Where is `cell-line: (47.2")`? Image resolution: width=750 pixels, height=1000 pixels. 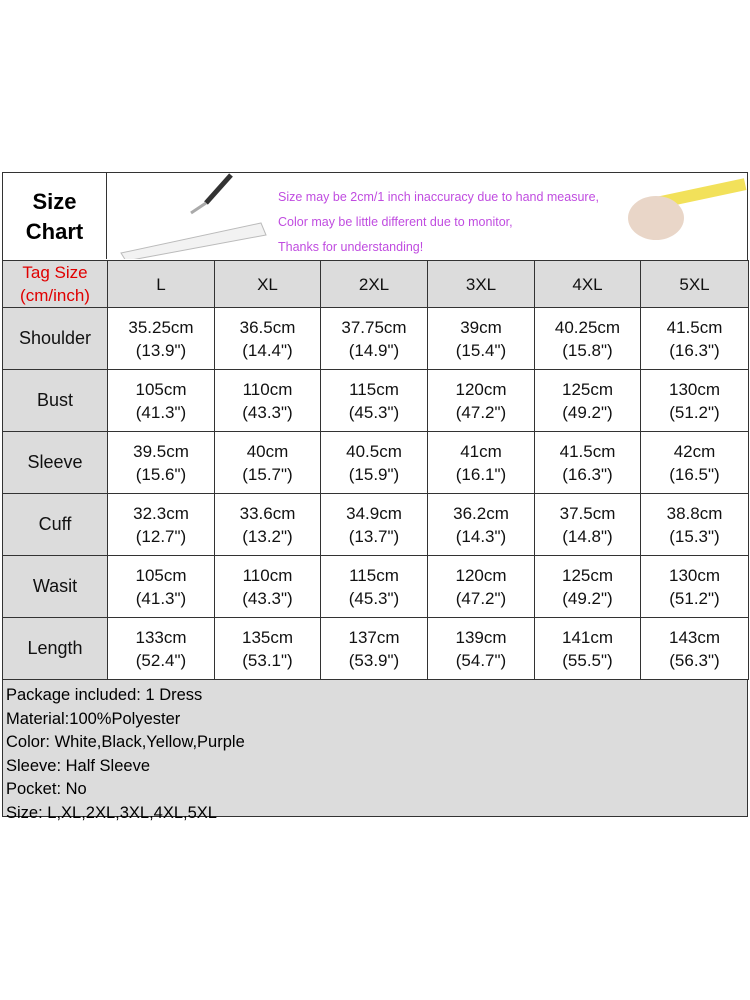
cell-line: (47.2") is located at coordinates (481, 598).